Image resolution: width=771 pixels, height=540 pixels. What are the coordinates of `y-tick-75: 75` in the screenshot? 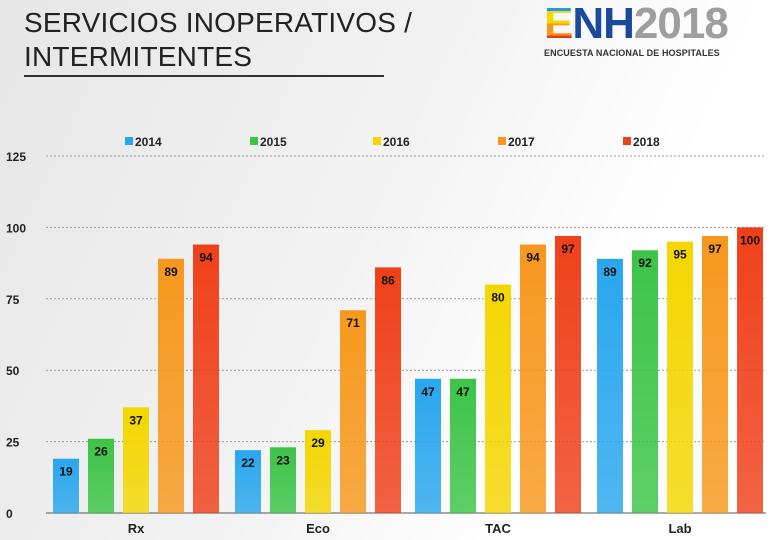 It's located at (13, 300).